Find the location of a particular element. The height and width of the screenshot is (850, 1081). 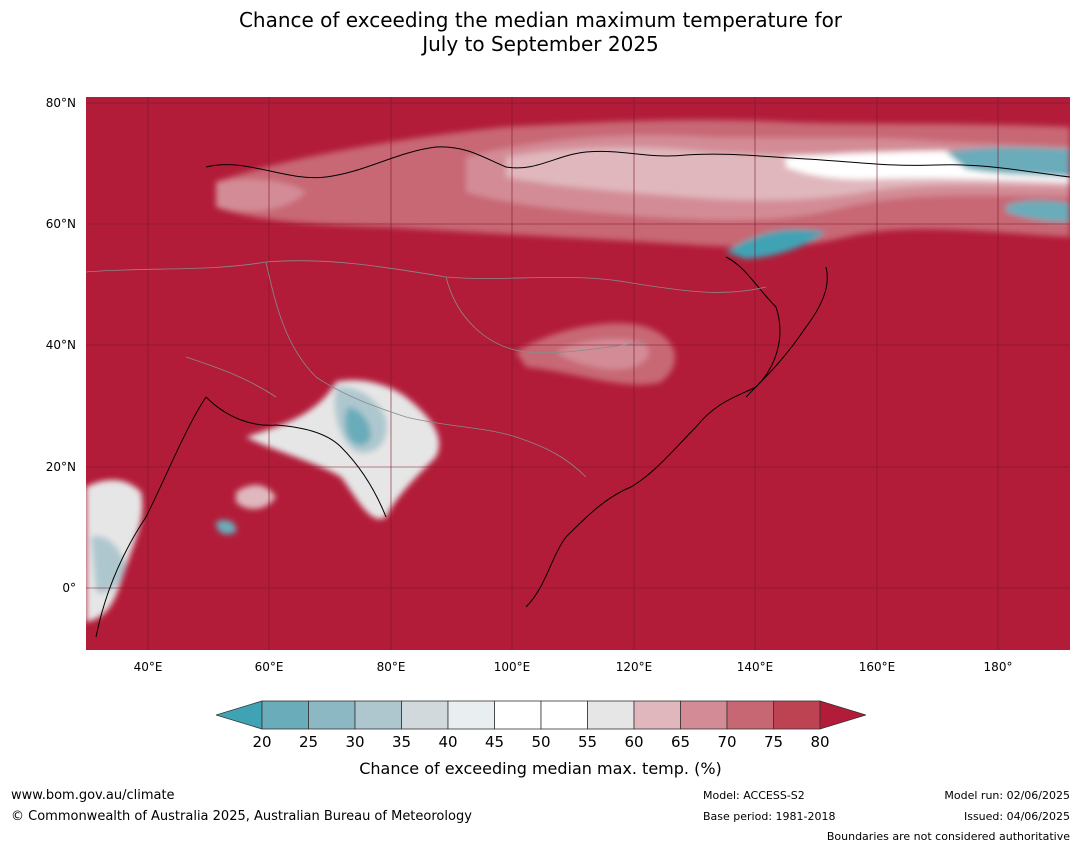

africa-anomaly-region is located at coordinates (181, 551).